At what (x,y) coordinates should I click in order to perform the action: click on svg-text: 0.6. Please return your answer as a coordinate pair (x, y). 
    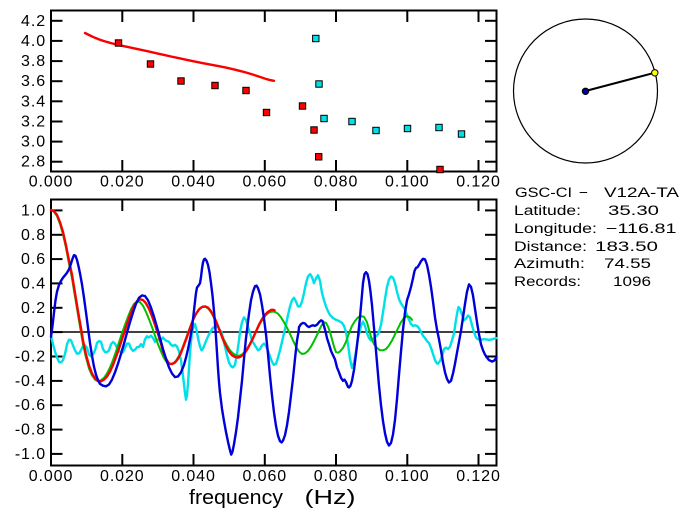
    Looking at the image, I should click on (33, 259).